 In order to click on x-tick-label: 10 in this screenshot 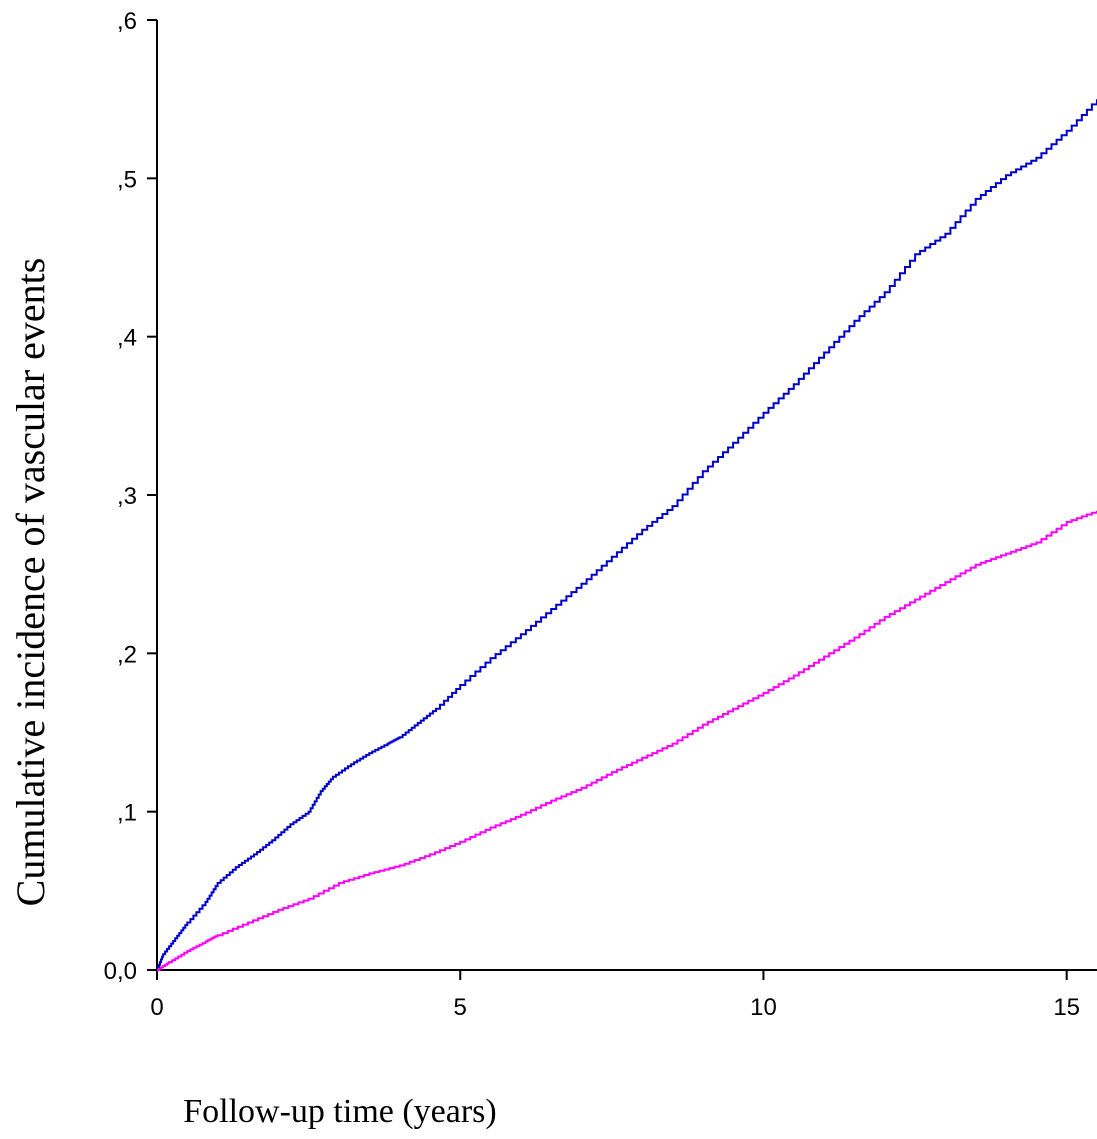, I will do `click(763, 1007)`.